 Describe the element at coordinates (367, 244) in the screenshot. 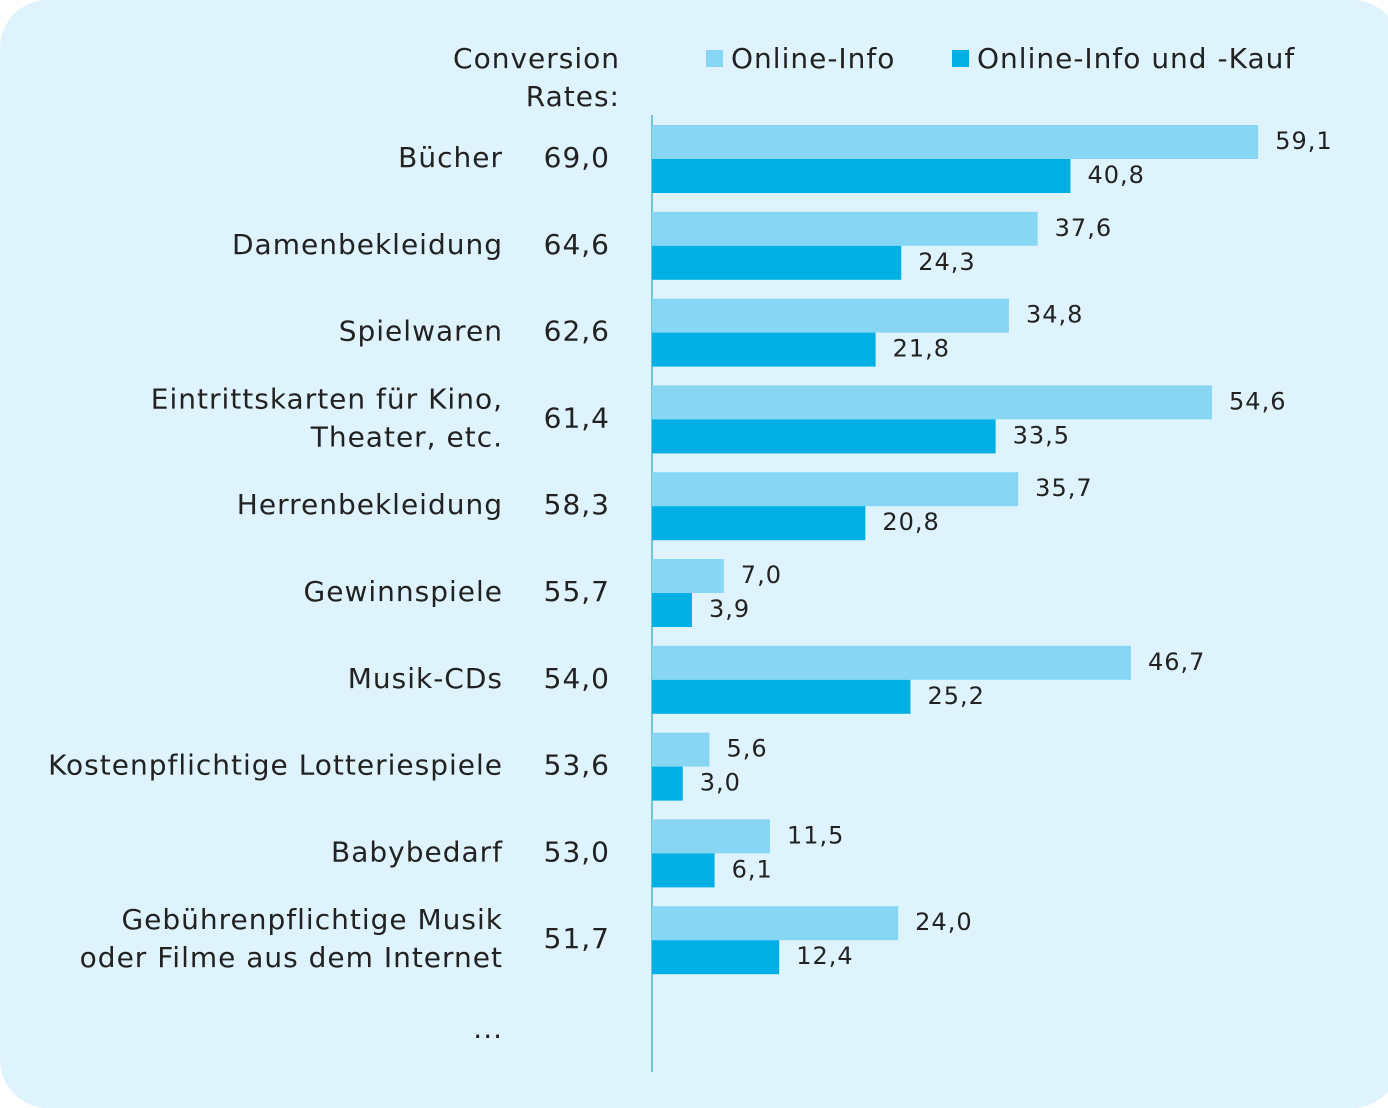

I see `category-label: Damenbekleidung` at that location.